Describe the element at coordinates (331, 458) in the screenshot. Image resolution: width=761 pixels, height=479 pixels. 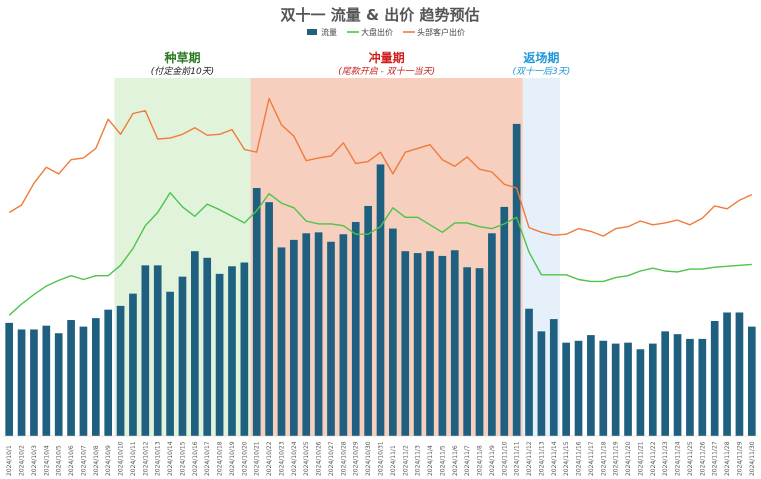
I see `x-tick-26: 2024/10/27` at that location.